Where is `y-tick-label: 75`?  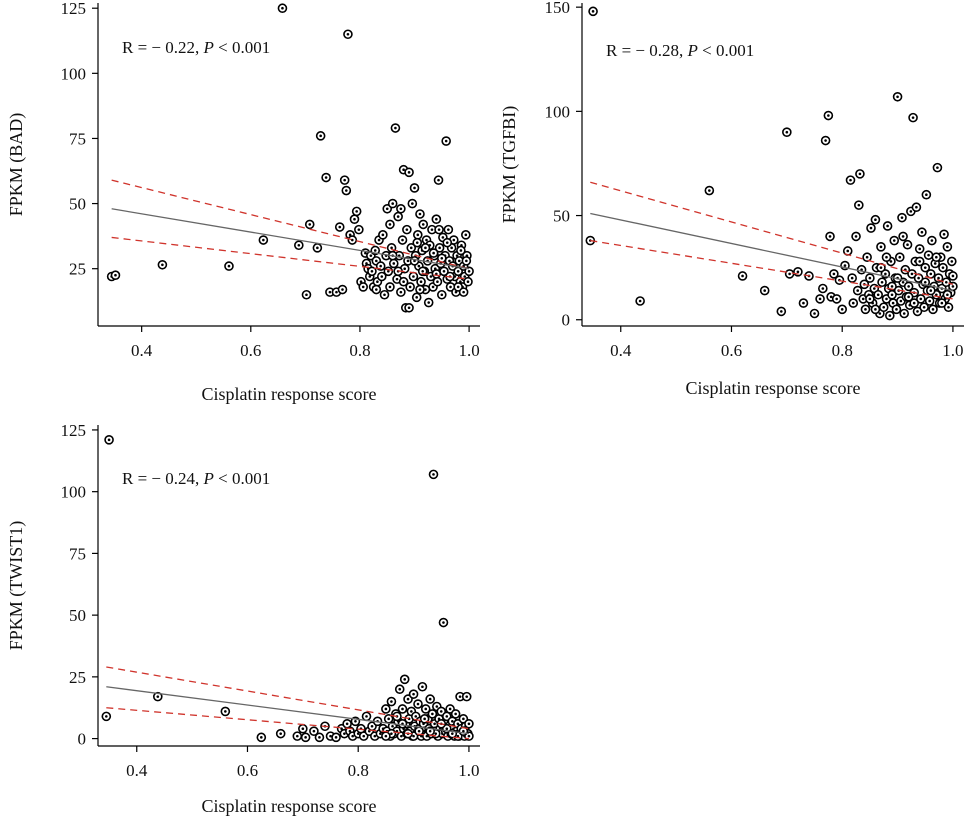 y-tick-label: 75 is located at coordinates (77, 553).